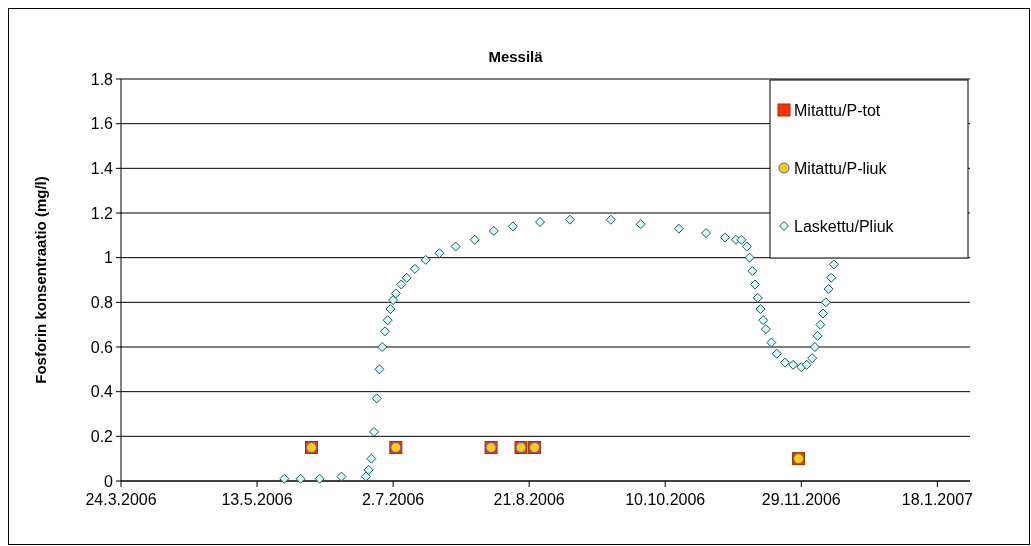  What do you see at coordinates (121, 499) in the screenshot?
I see `x-tick-label: 24.3.2006` at bounding box center [121, 499].